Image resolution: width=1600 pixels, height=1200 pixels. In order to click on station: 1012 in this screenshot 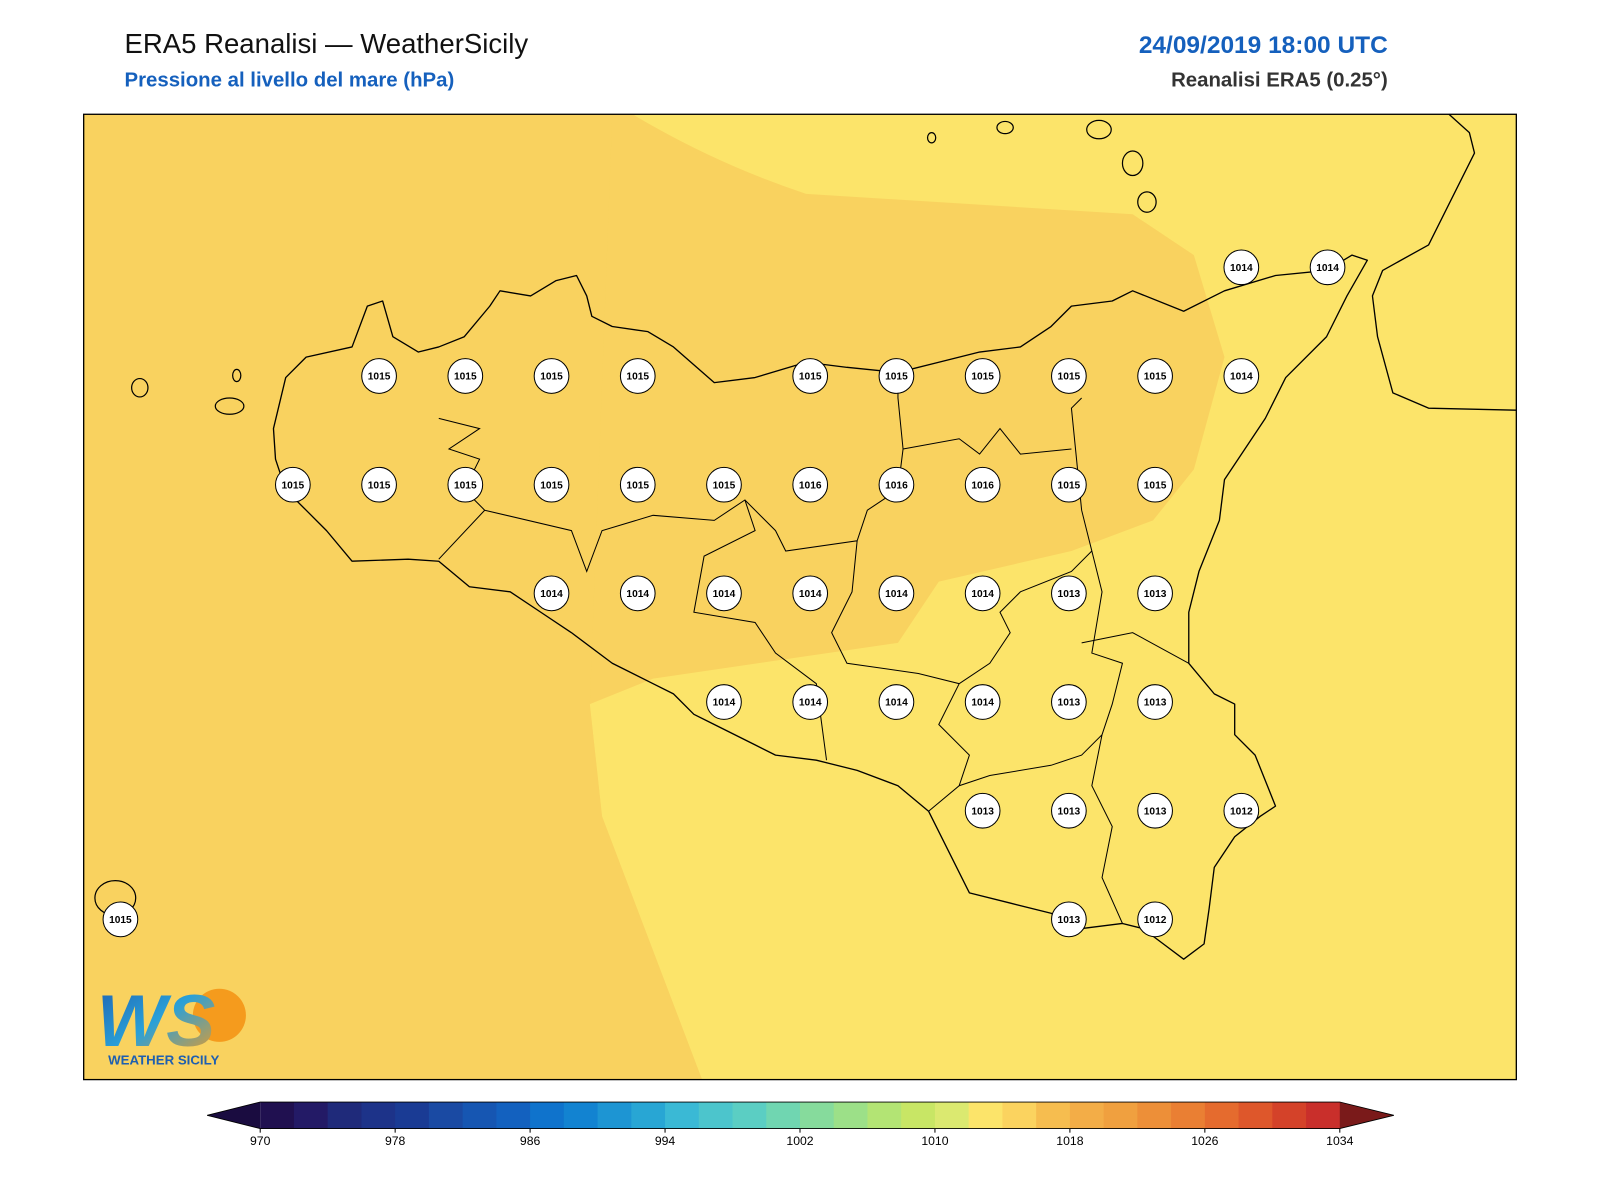, I will do `click(1241, 810)`.